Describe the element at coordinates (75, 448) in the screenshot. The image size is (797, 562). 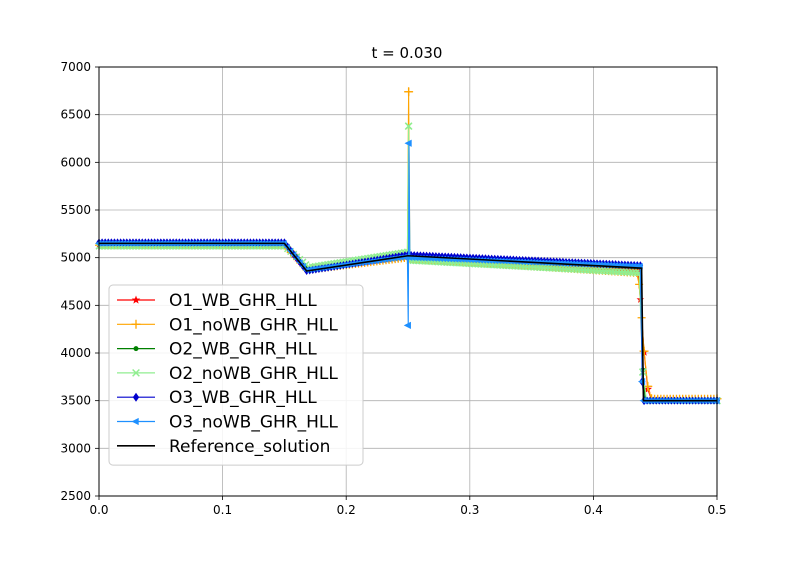
I see `y-tick-label: 3000` at that location.